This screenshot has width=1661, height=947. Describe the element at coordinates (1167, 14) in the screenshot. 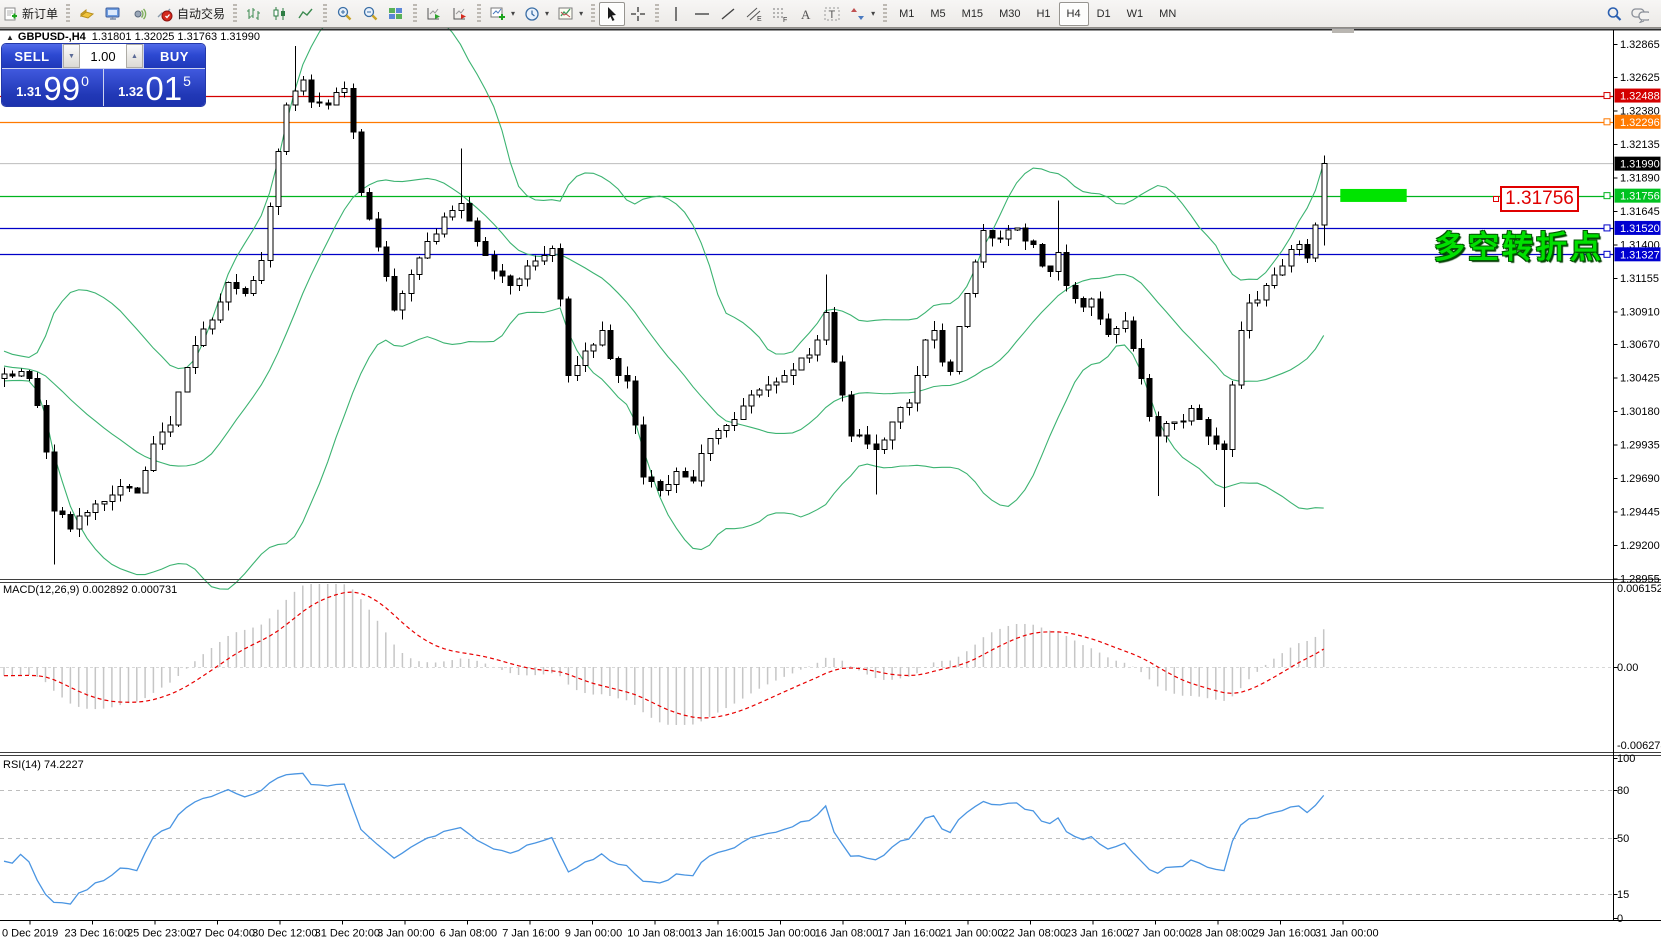

I see `timeframe-mn-button: MN` at that location.